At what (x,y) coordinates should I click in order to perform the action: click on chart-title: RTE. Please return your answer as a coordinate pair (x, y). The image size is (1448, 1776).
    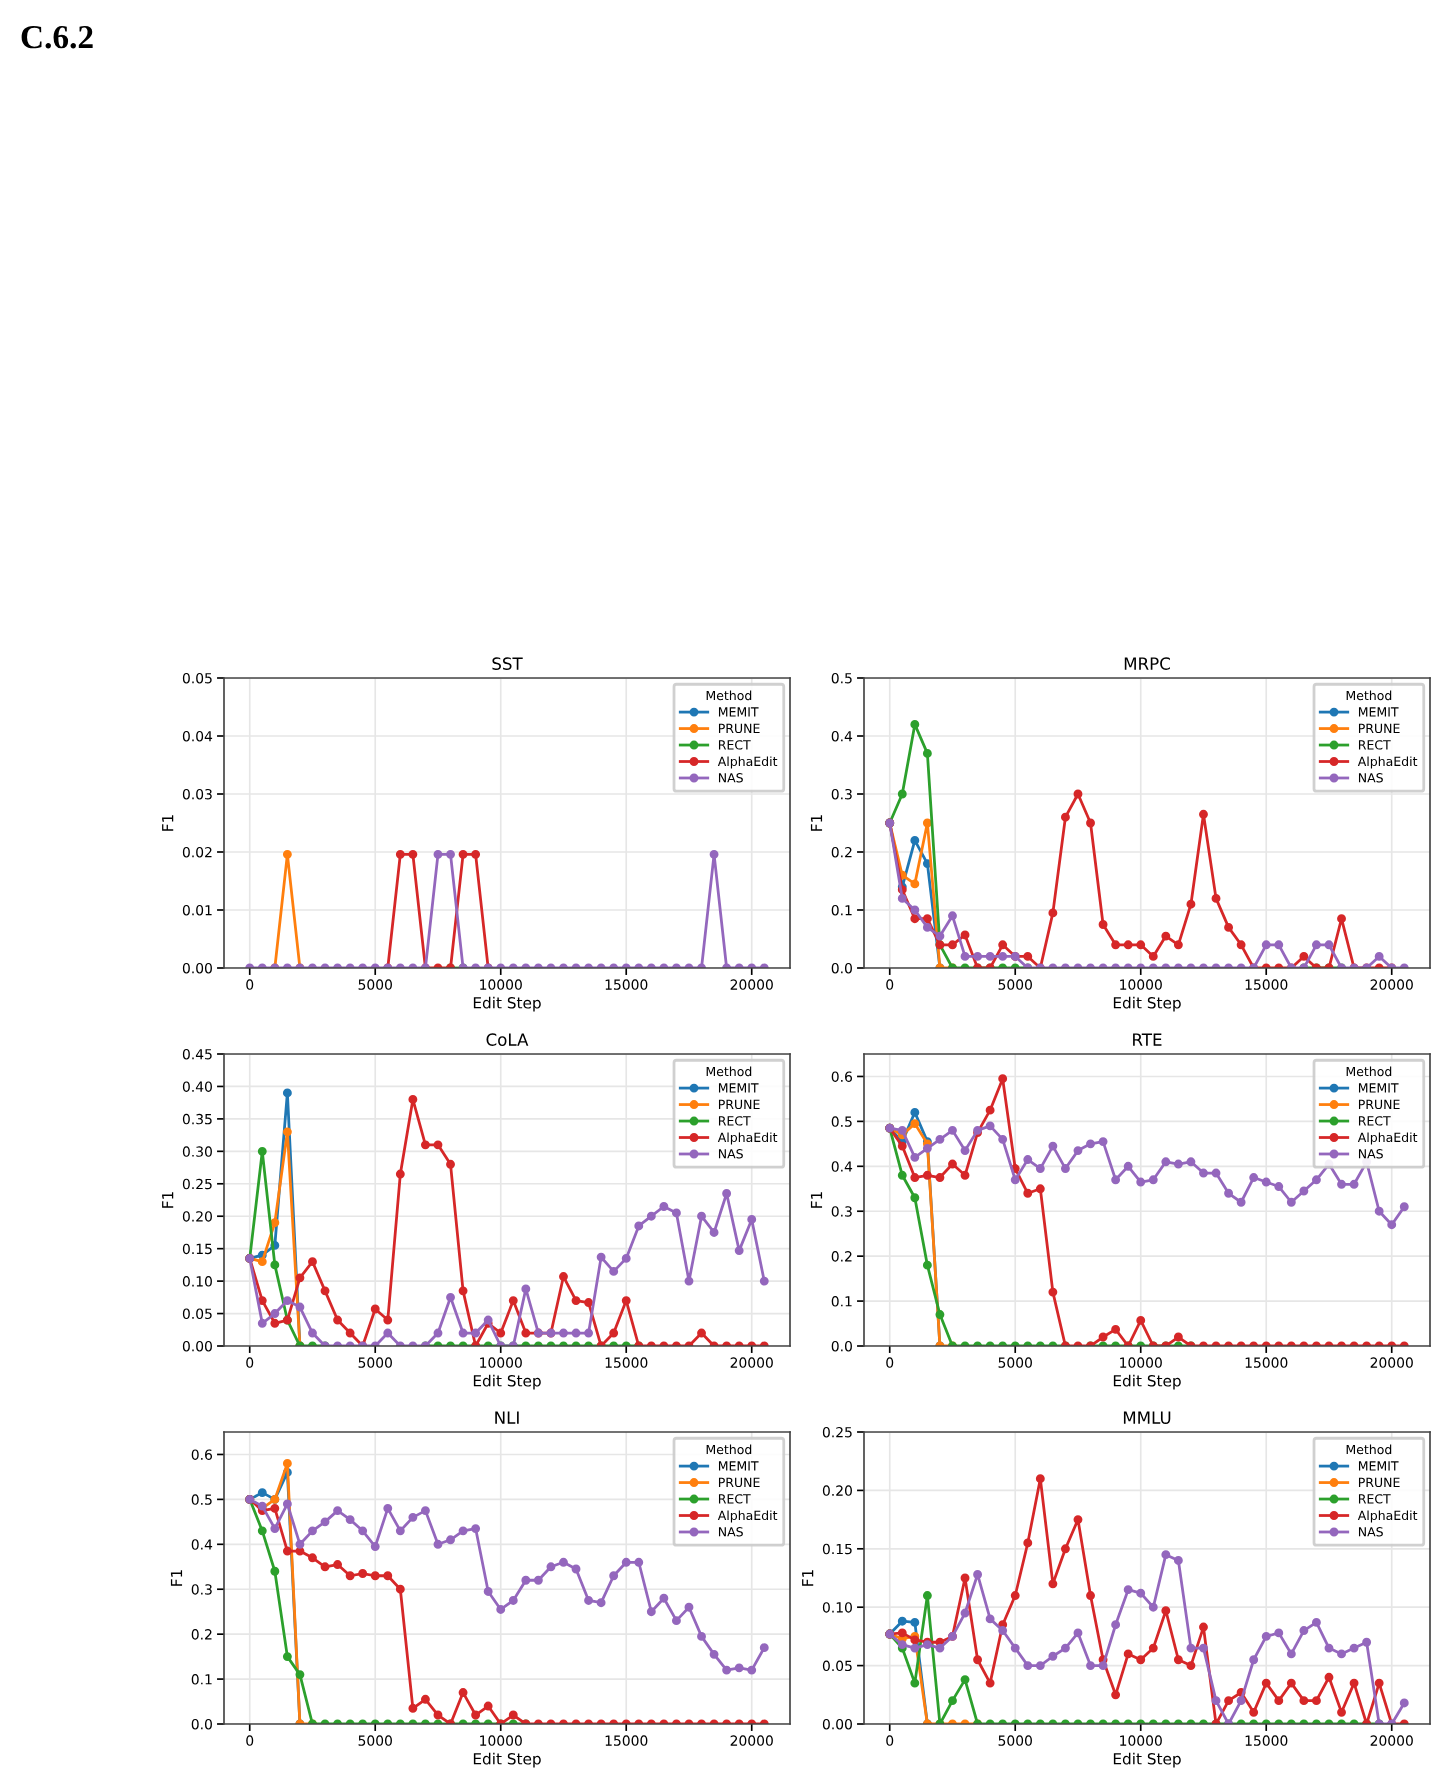
    Looking at the image, I should click on (1147, 1039).